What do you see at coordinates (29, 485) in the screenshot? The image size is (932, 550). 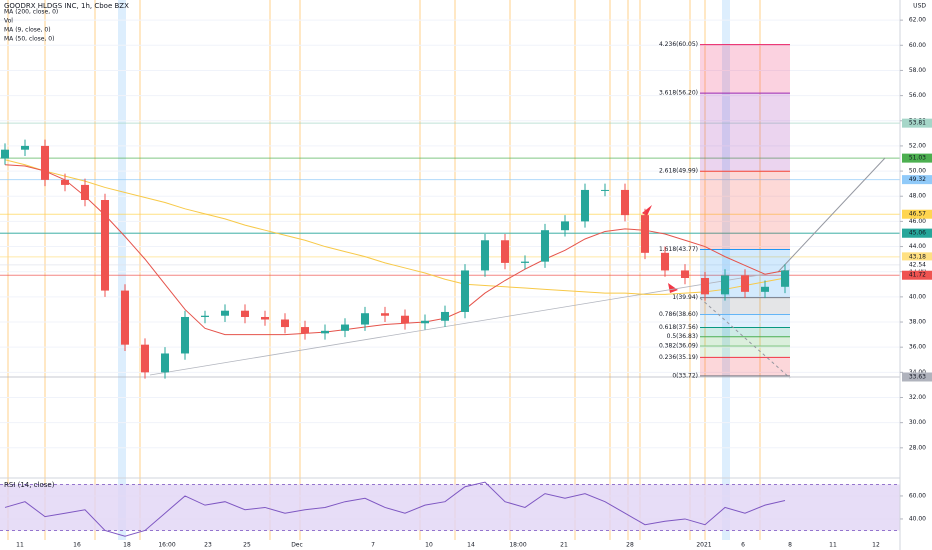 I see `rsi-title: RSI (14, close)` at bounding box center [29, 485].